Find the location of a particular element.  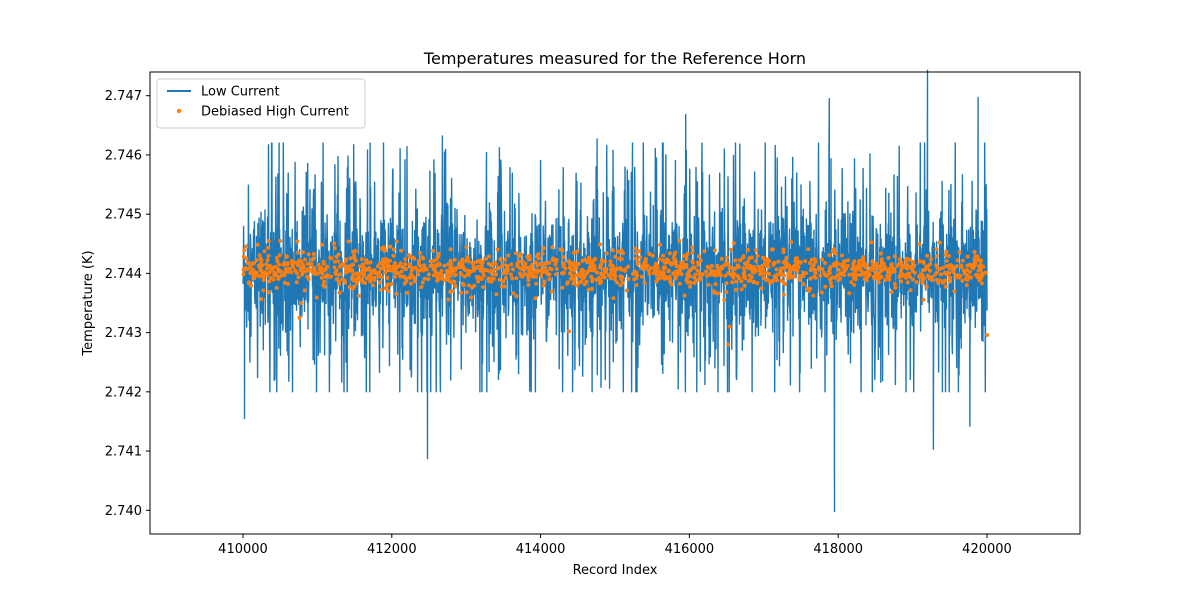

legend-swatch-debiased-high-current is located at coordinates (179, 111).